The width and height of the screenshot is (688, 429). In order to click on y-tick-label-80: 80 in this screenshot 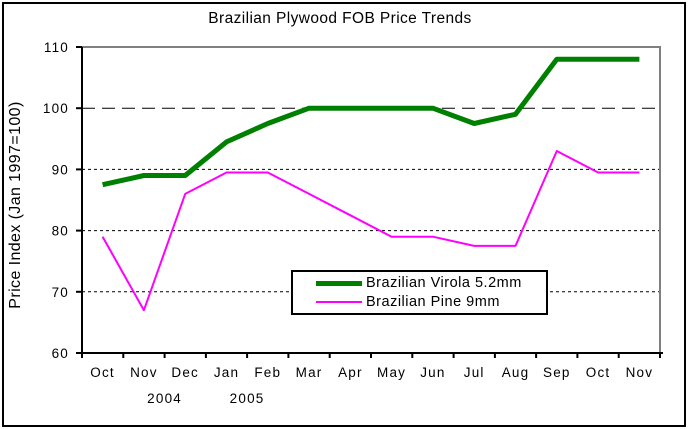, I will do `click(60, 231)`.